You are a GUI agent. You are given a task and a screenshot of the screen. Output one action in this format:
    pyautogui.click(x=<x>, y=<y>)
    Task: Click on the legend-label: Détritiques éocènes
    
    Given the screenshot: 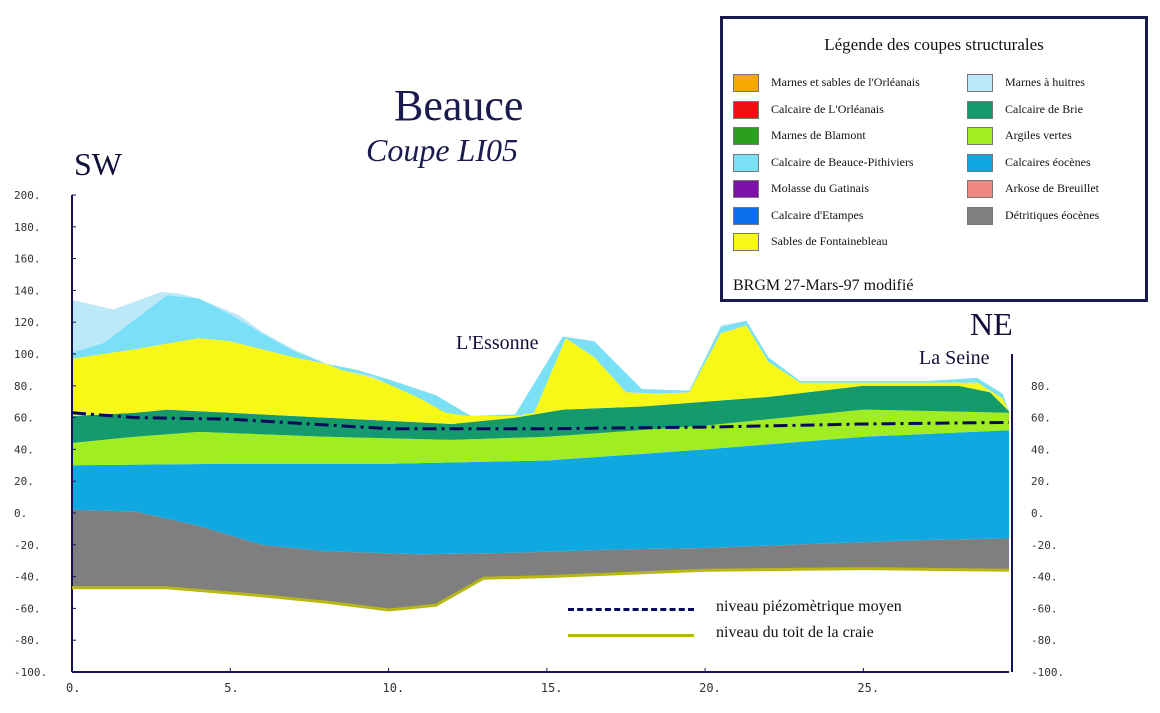 What is the action you would take?
    pyautogui.click(x=1052, y=214)
    